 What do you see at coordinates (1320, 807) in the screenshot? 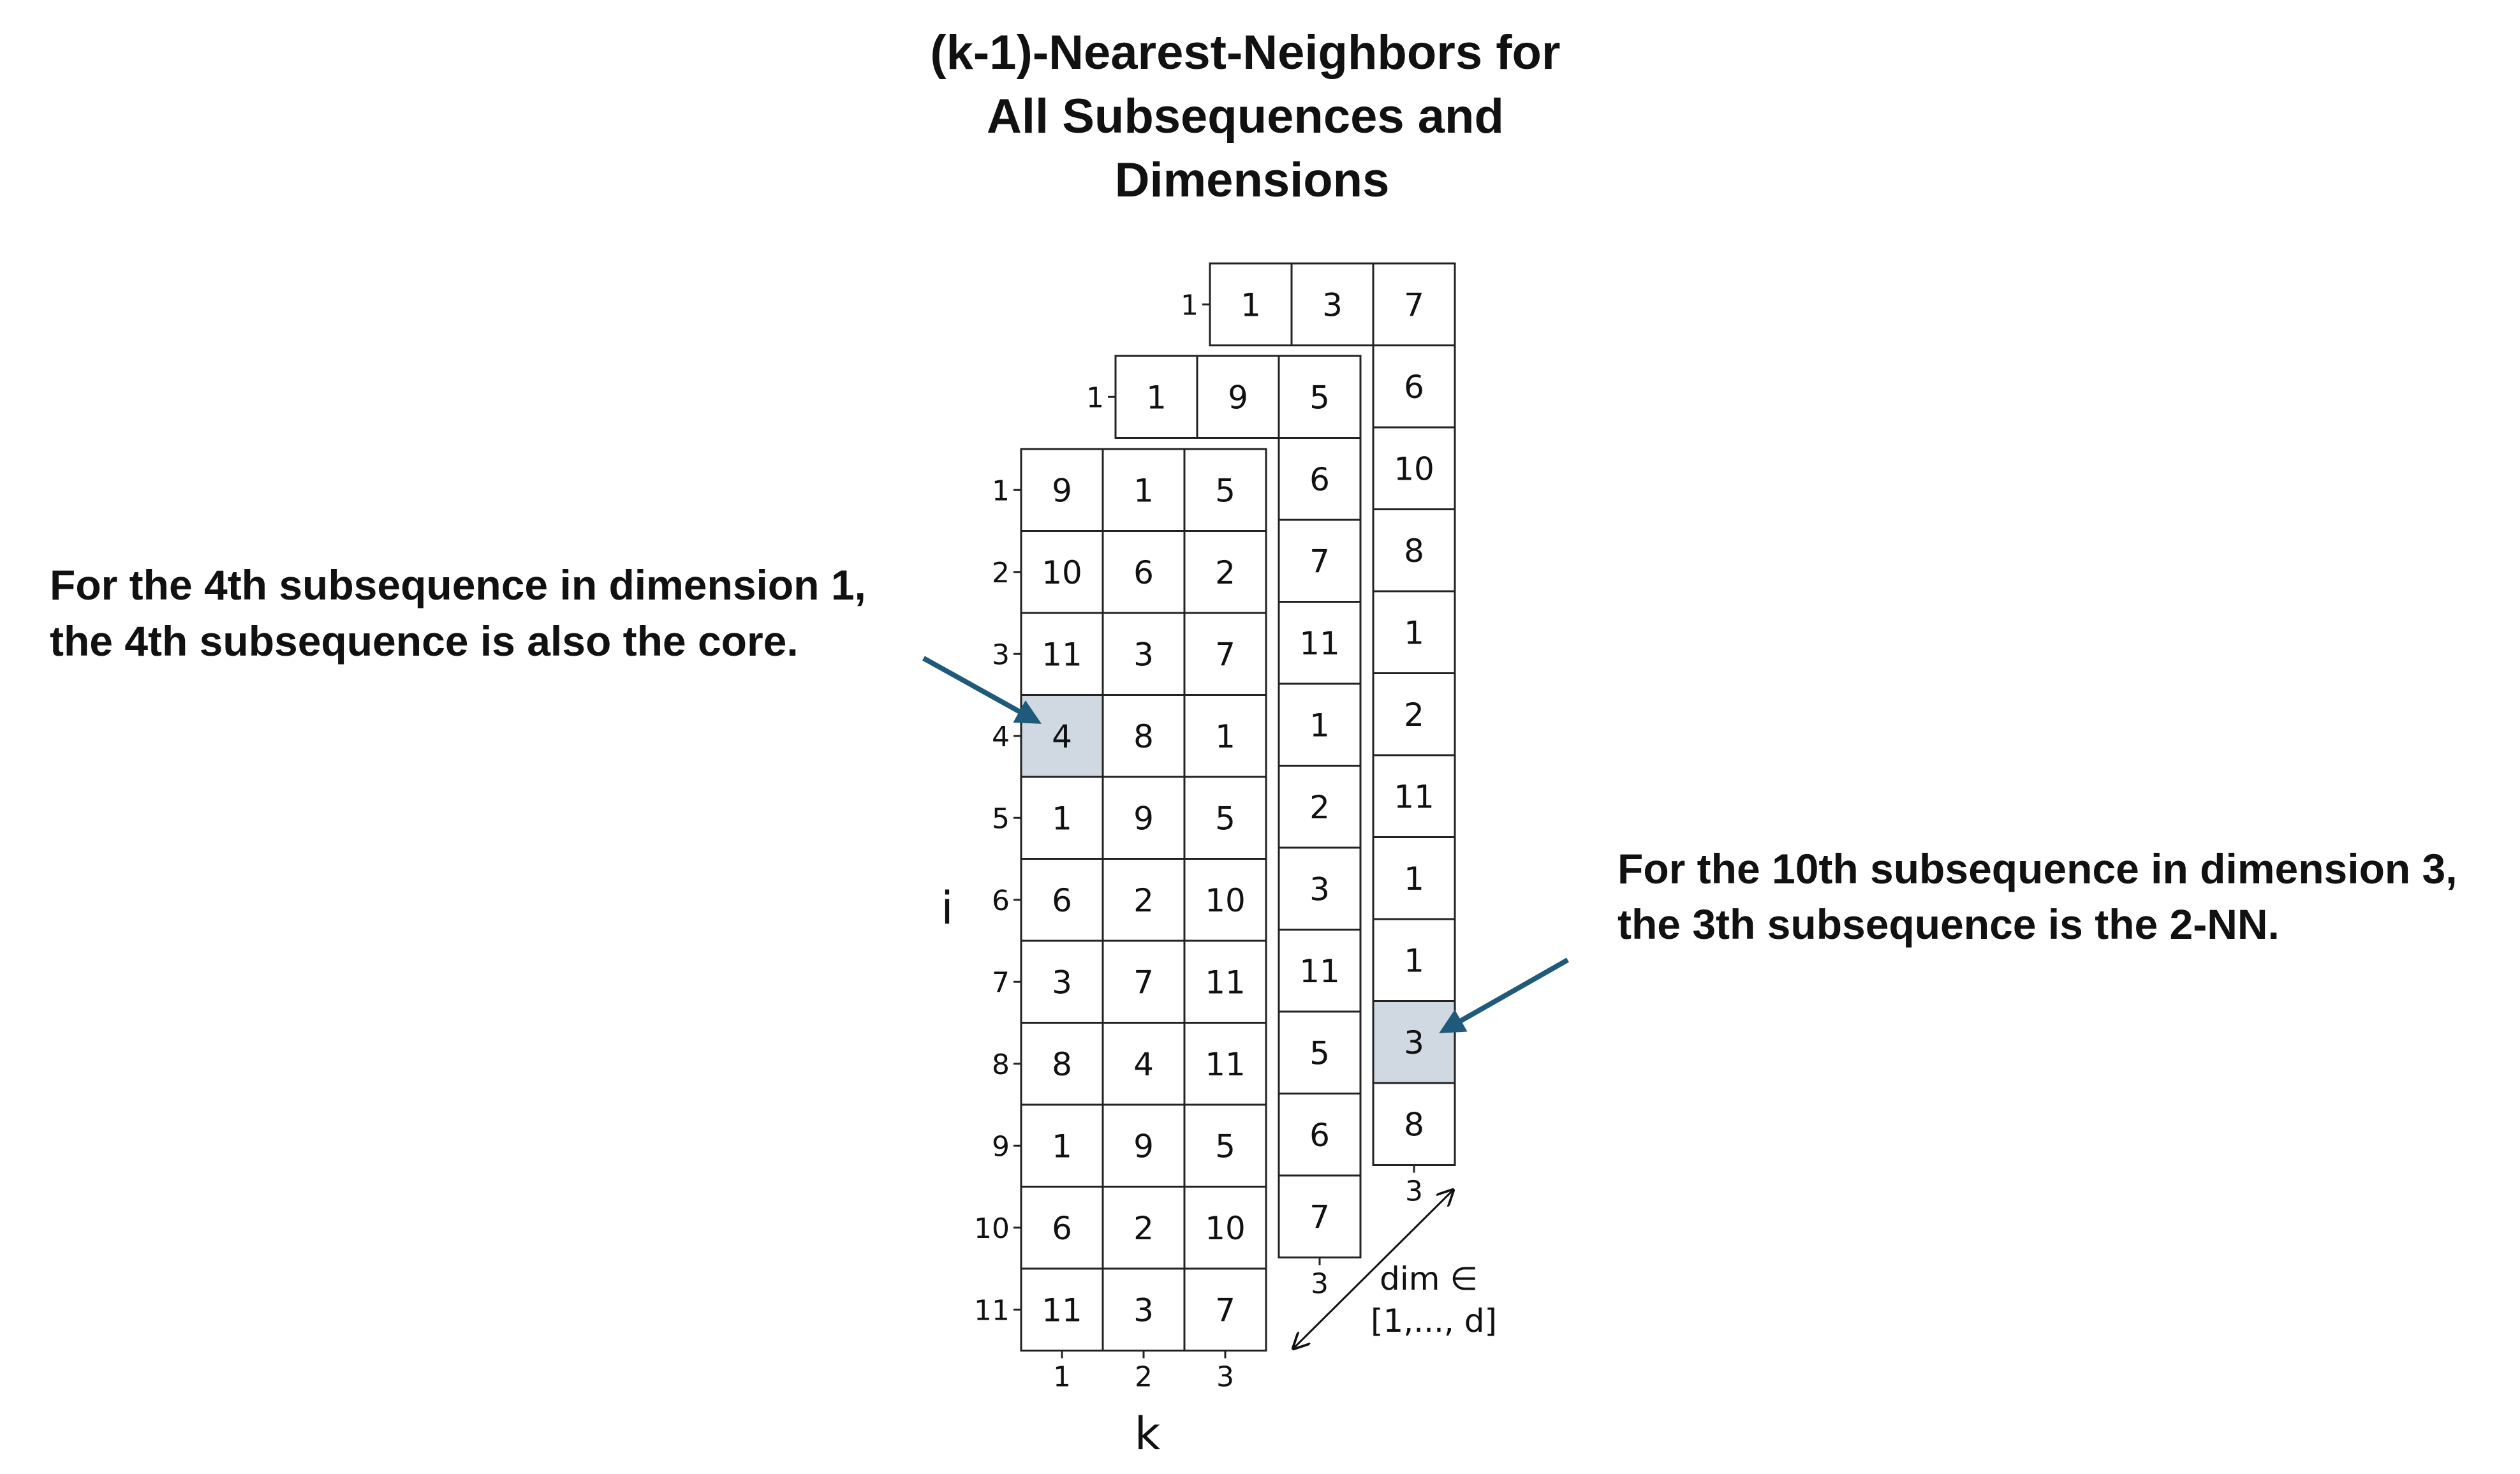
I see `middle-cell-r6-c3` at bounding box center [1320, 807].